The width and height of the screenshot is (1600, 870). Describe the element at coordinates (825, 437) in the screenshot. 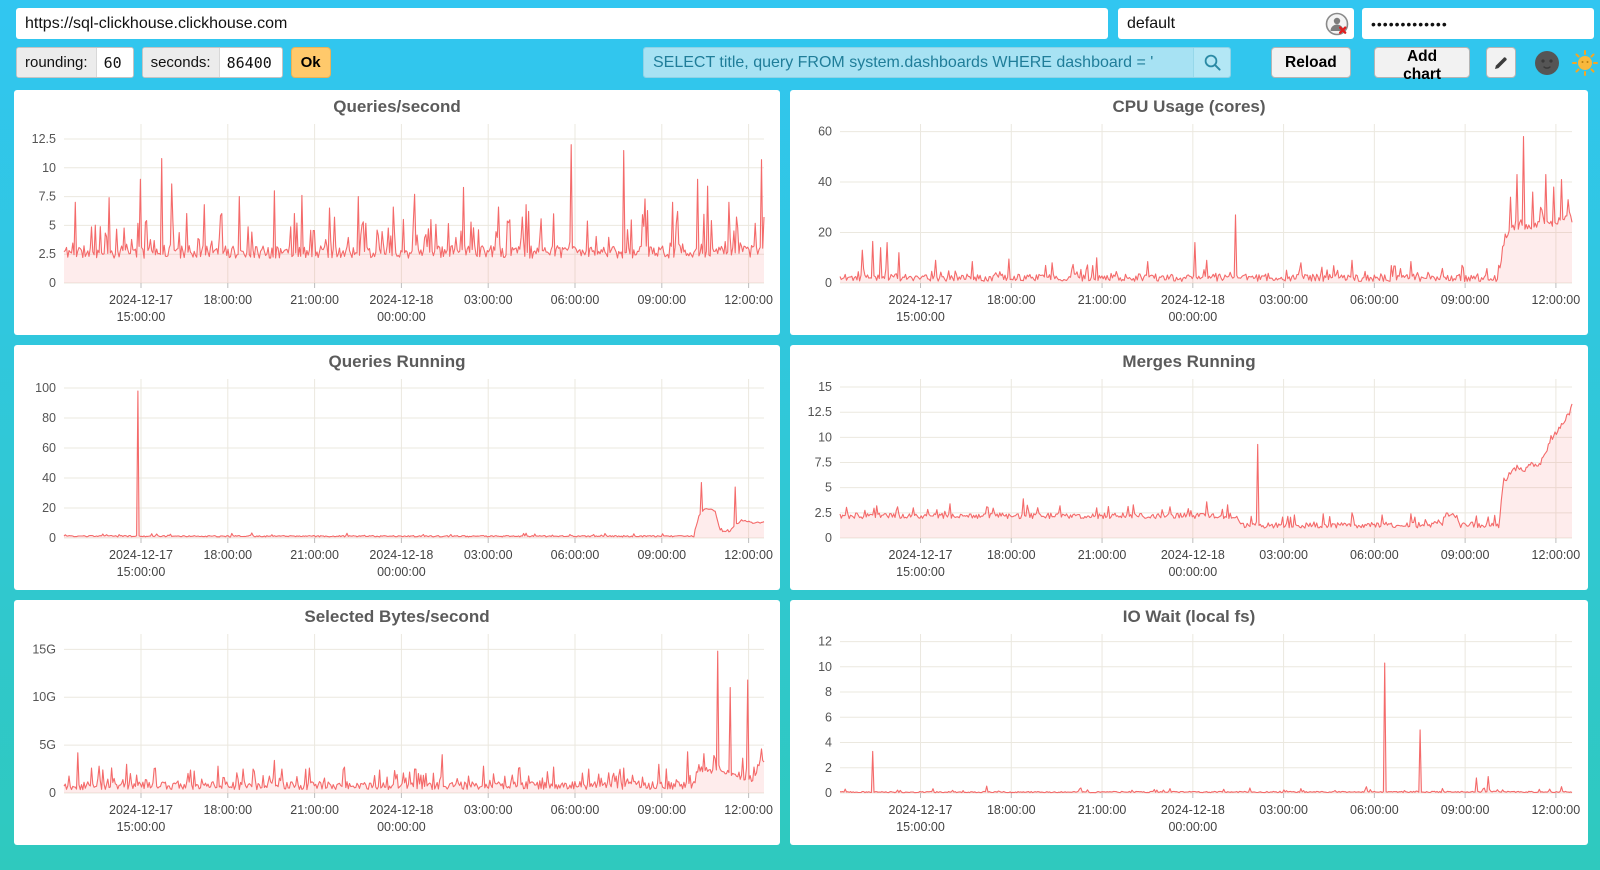

I see `svg-text: 10` at that location.